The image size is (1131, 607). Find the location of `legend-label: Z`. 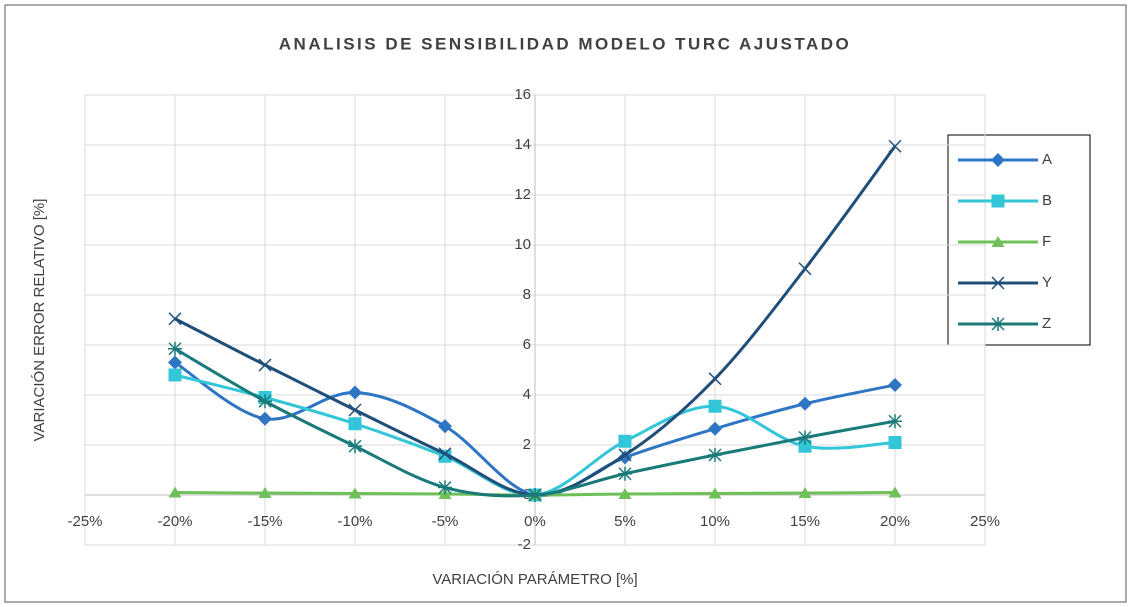

legend-label: Z is located at coordinates (1046, 323).